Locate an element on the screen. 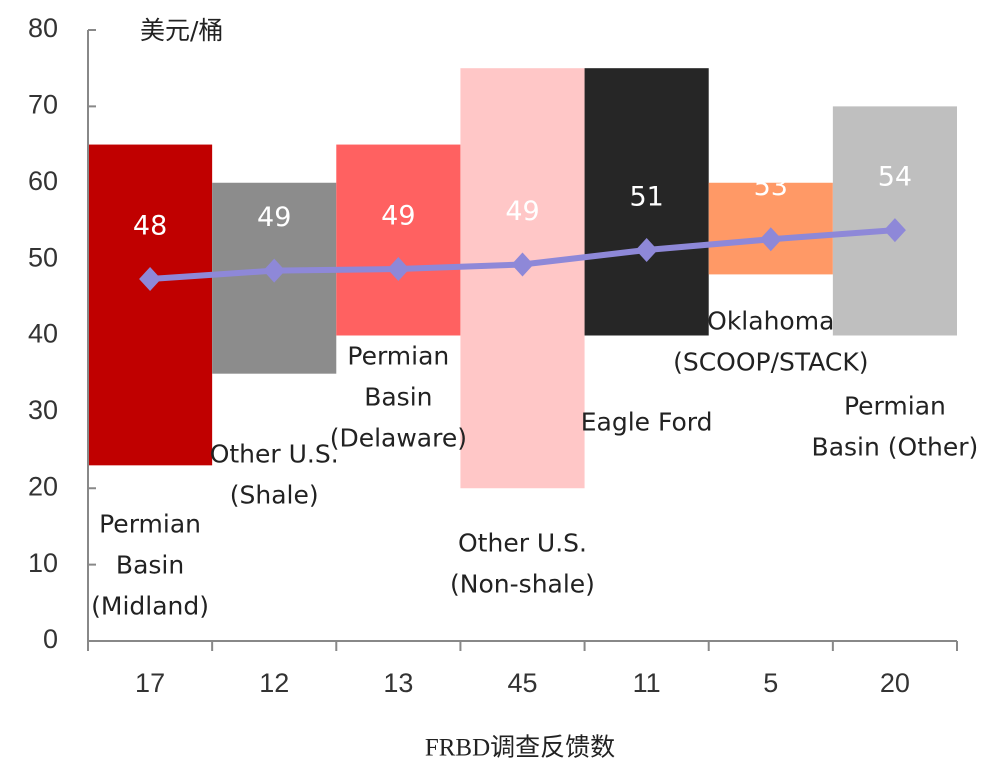 The image size is (983, 767). value-label: 48 is located at coordinates (150, 225).